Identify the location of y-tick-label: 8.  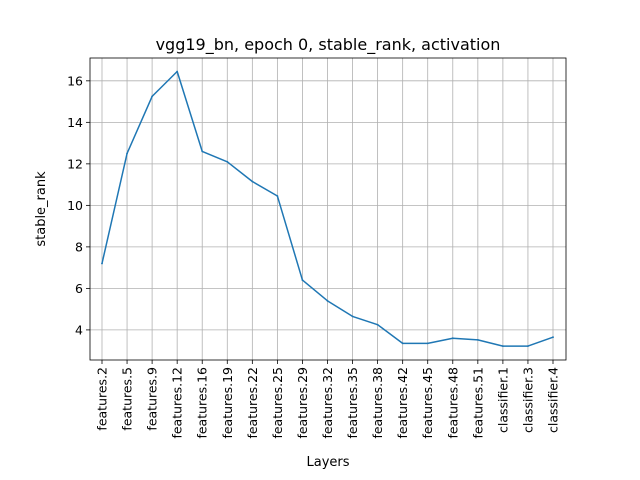
(79, 246).